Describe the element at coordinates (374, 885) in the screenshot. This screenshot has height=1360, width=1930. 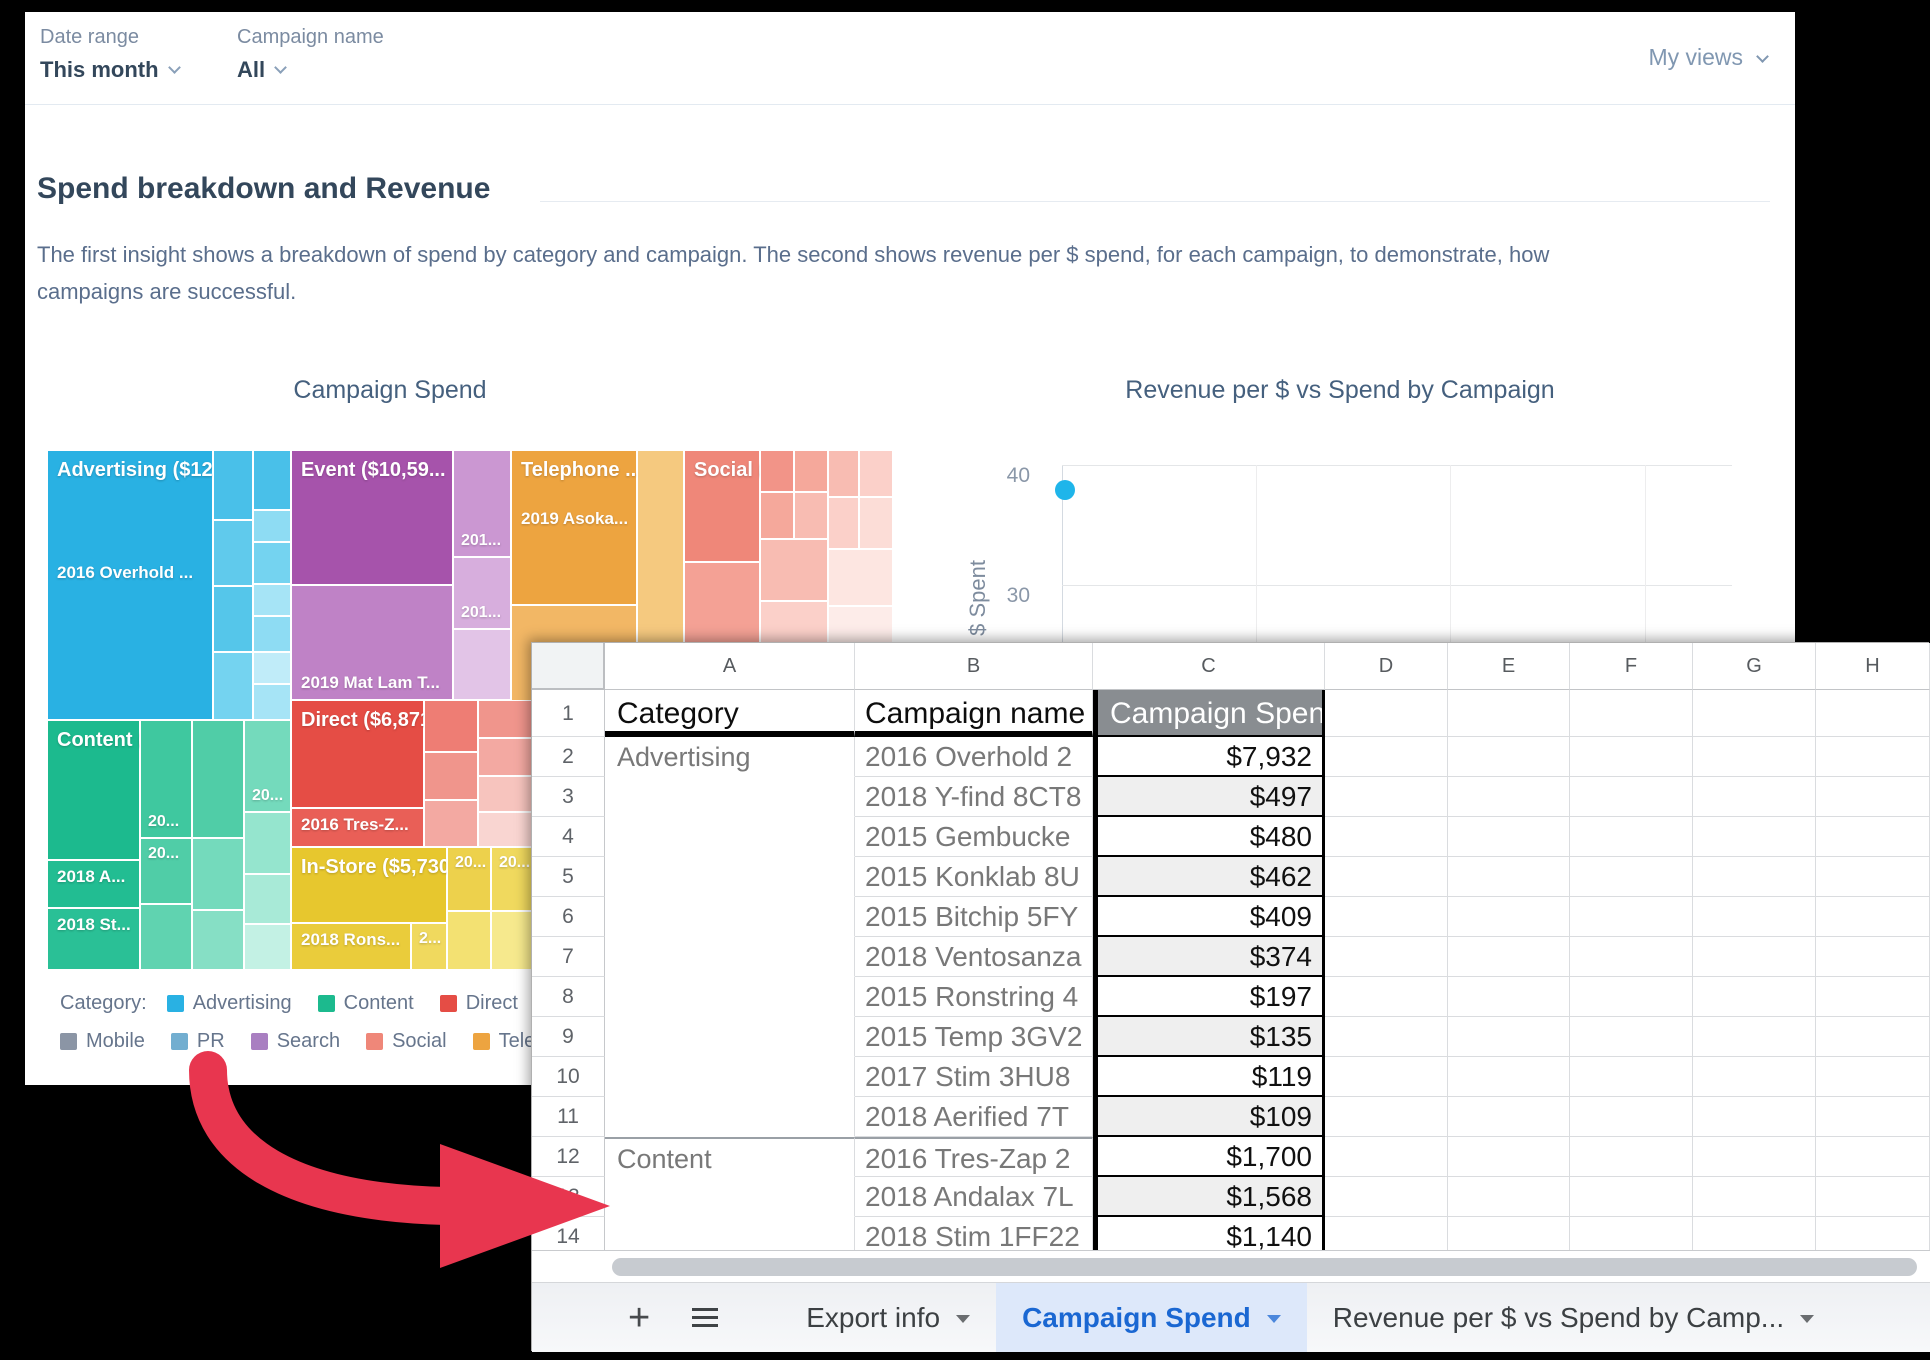
I see `treemap-tile: In-Store ($5,730)` at that location.